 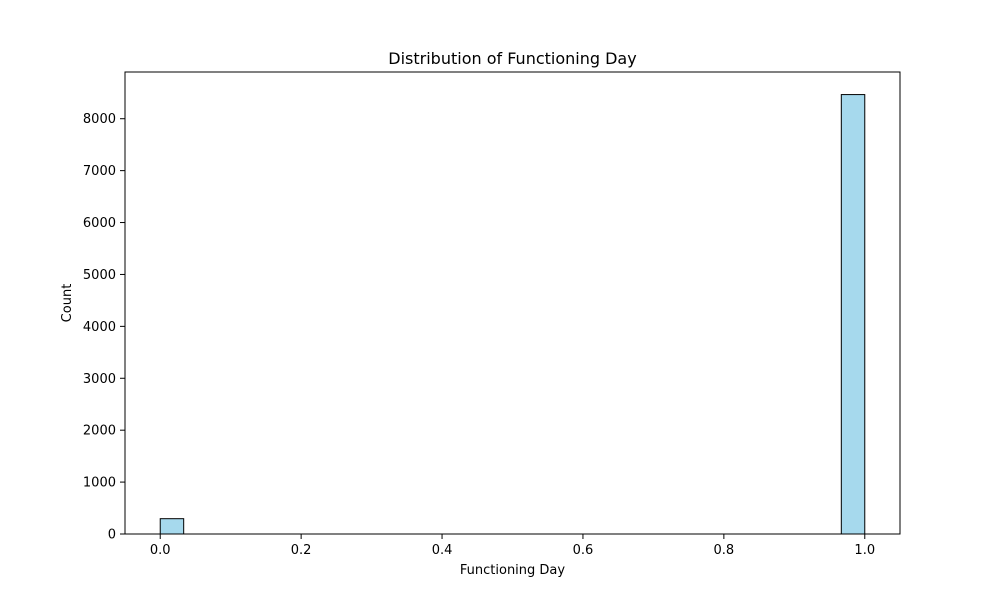 What do you see at coordinates (99, 379) in the screenshot?
I see `y-tick-label: 3000` at bounding box center [99, 379].